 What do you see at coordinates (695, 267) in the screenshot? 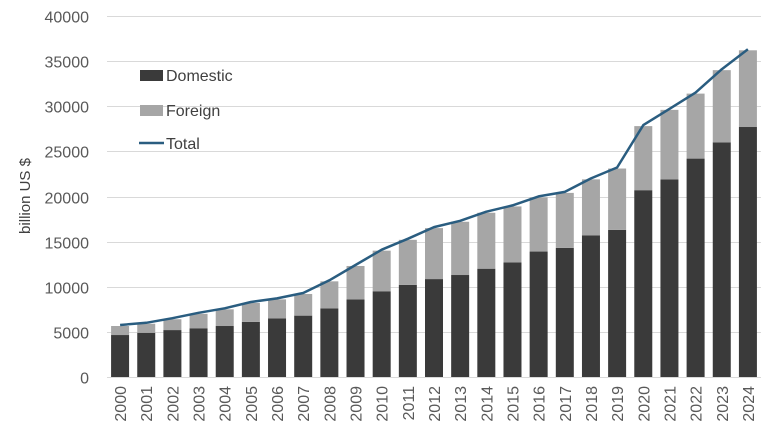
I see `bar-domestic-2022` at bounding box center [695, 267].